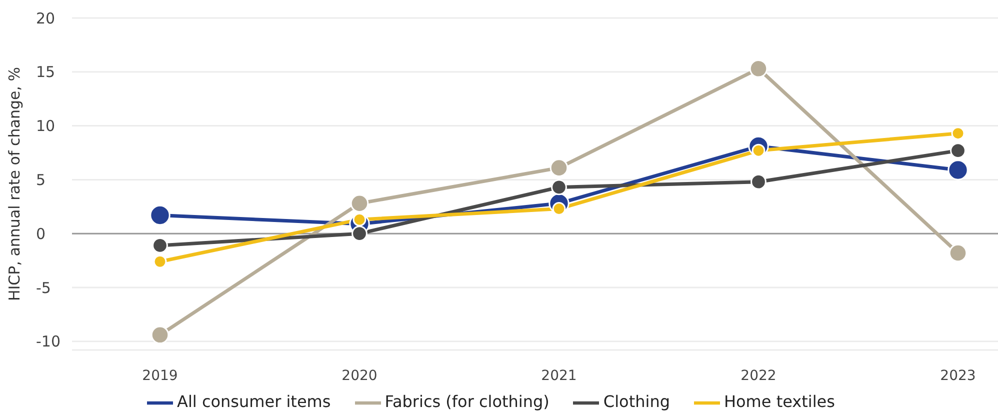 The width and height of the screenshot is (998, 416). I want to click on y-tick-label: 10, so click(46, 126).